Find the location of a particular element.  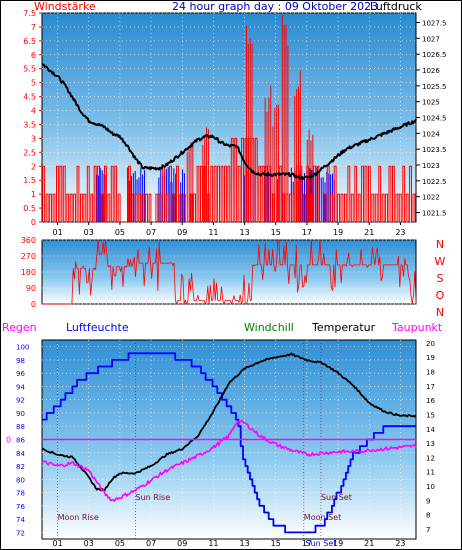

legend-label: Taupunkt is located at coordinates (417, 327).